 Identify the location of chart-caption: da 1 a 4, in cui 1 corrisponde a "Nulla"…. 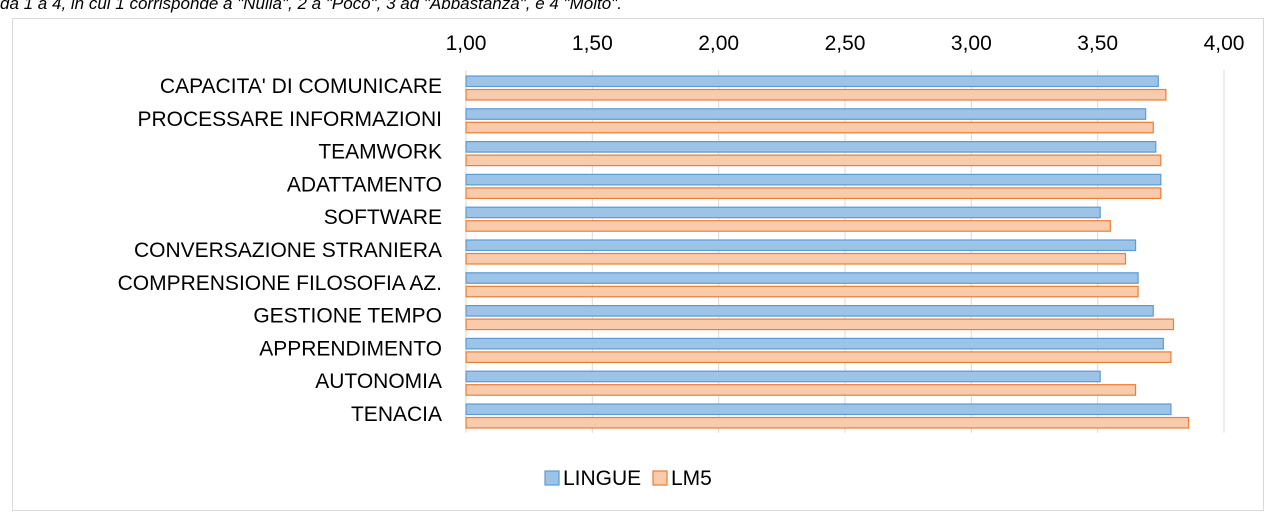
(311, 6).